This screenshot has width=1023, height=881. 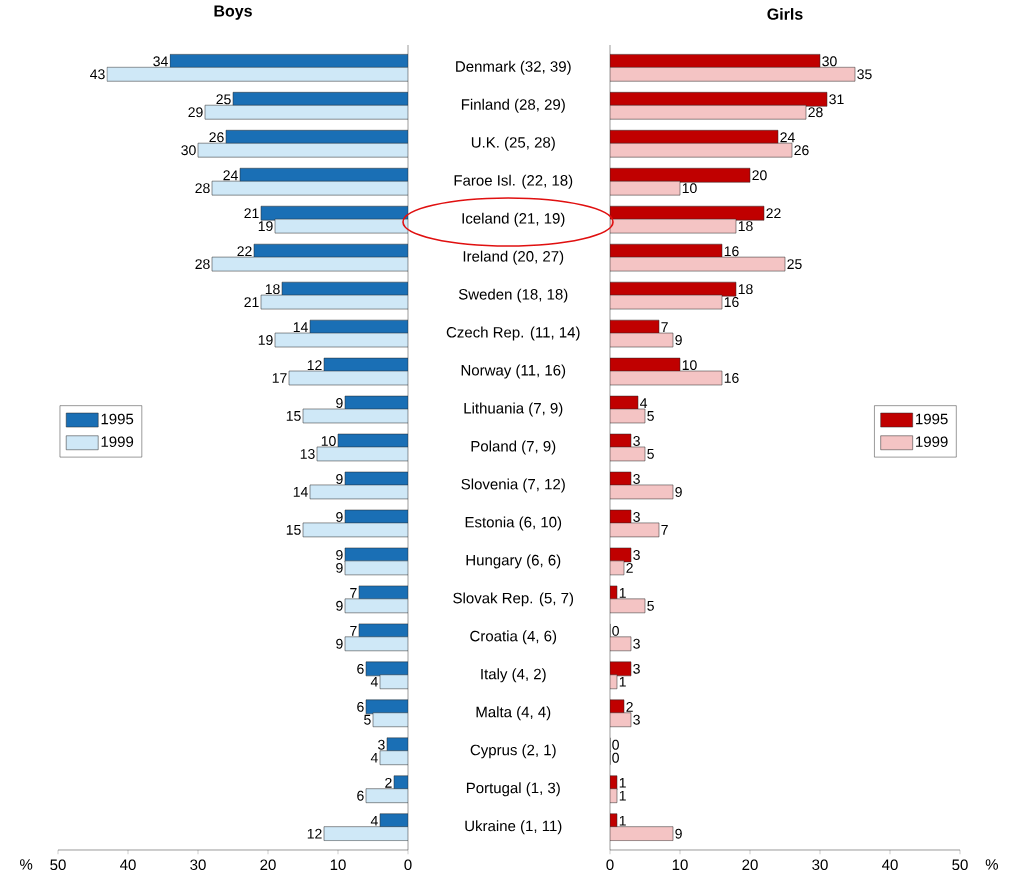 What do you see at coordinates (279, 378) in the screenshot?
I see `data-label: 17` at bounding box center [279, 378].